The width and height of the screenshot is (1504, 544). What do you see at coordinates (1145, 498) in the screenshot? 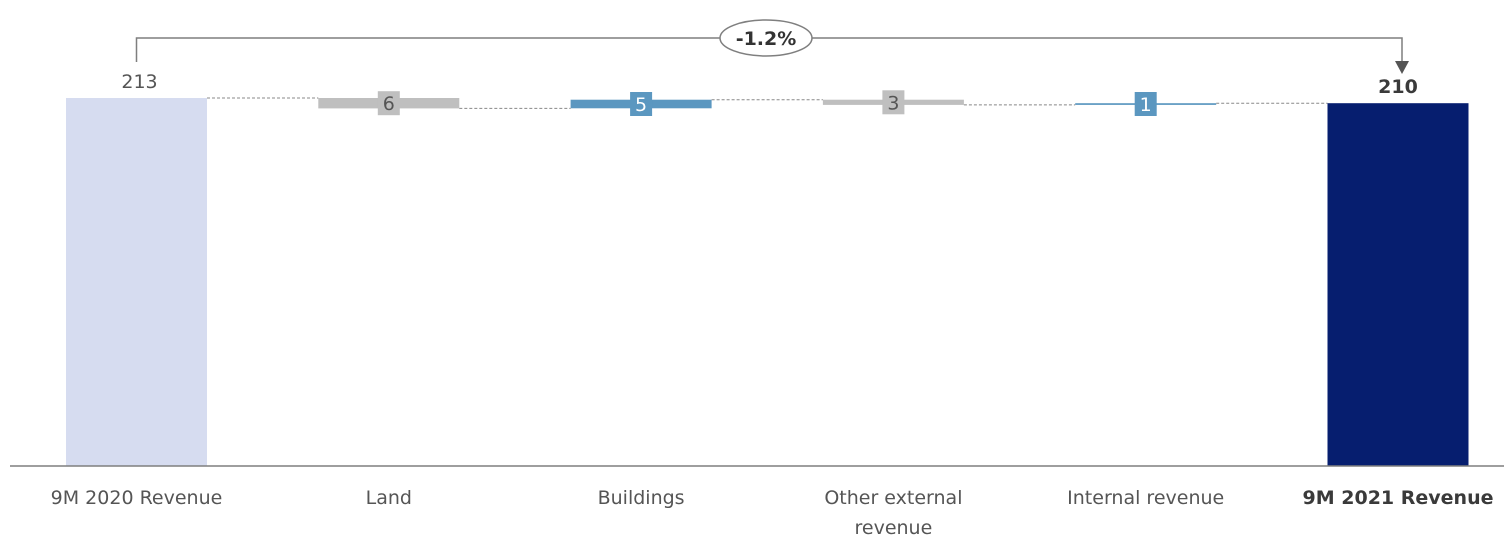
I see `category-label-internal-revenue: Internal revenue` at bounding box center [1145, 498].